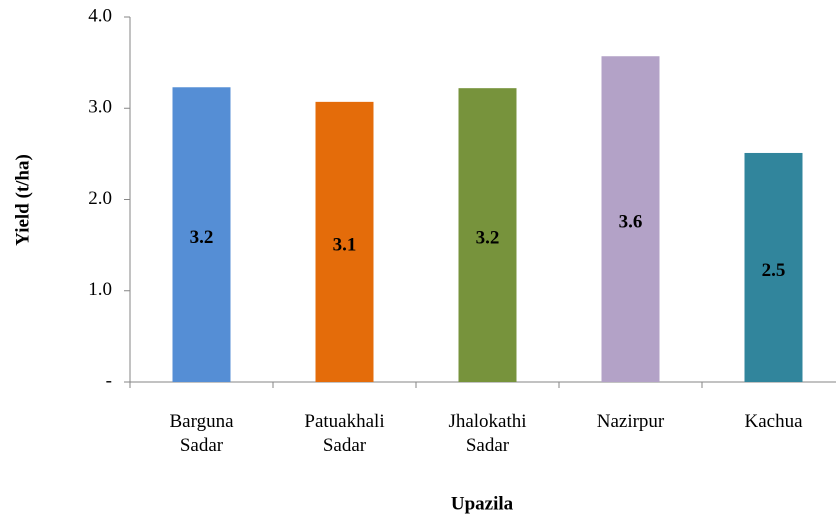 This screenshot has height=524, width=838. Describe the element at coordinates (773, 421) in the screenshot. I see `x-tick-label: Kachua` at that location.